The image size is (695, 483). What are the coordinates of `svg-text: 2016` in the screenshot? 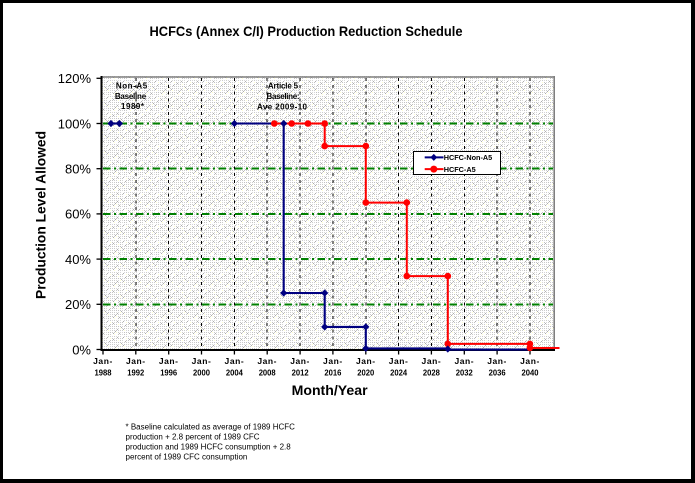 It's located at (332, 372).